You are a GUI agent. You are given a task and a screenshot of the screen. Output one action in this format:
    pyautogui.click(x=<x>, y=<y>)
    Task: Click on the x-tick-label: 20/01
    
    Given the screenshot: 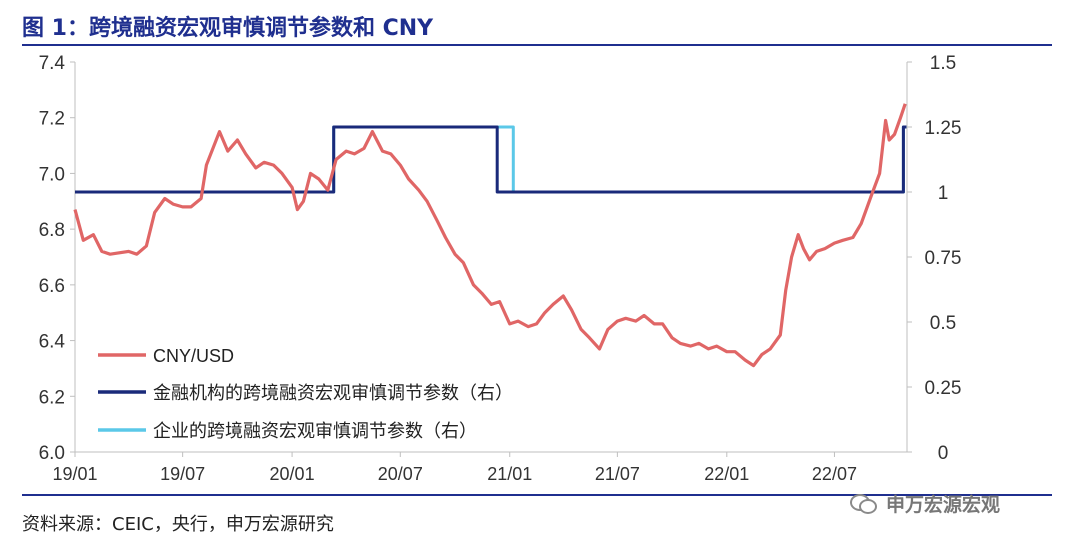 What is the action you would take?
    pyautogui.click(x=292, y=474)
    